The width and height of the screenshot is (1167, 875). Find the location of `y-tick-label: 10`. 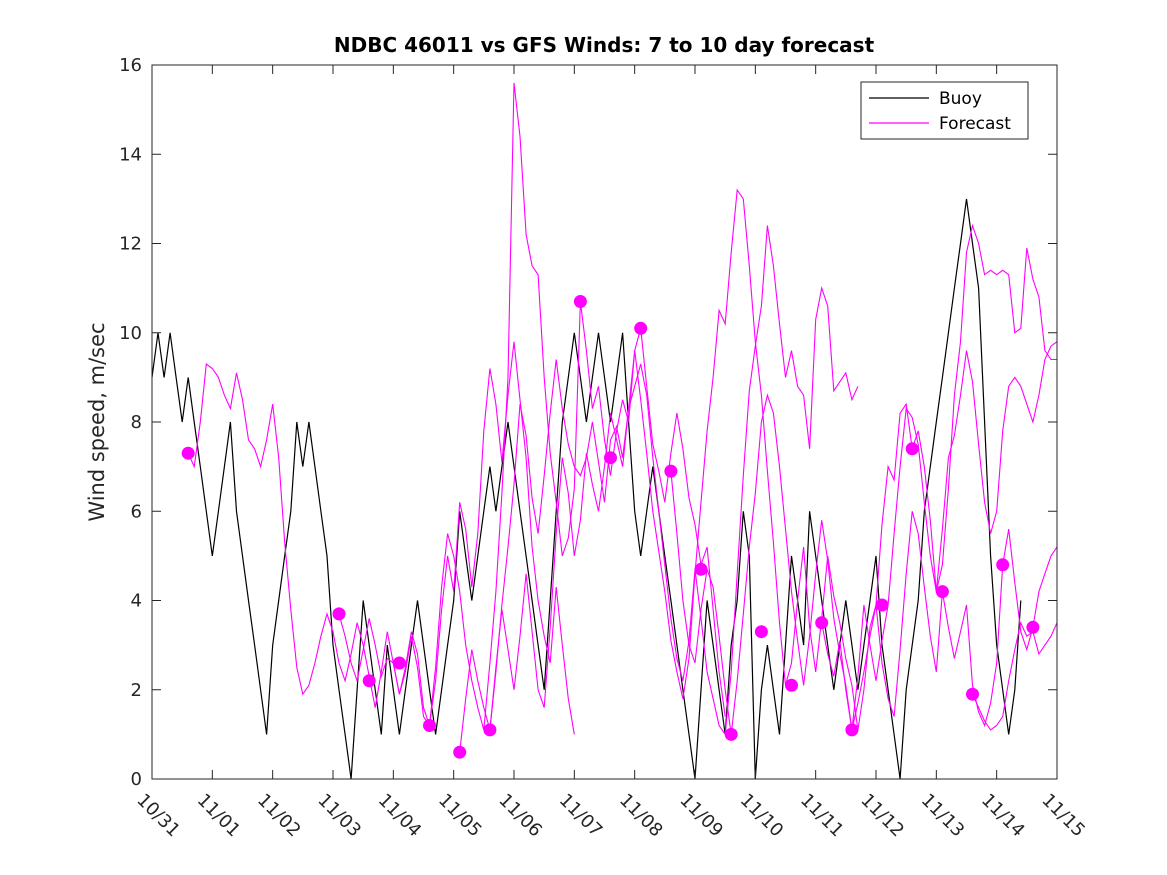

y-tick-label: 10 is located at coordinates (130, 333).